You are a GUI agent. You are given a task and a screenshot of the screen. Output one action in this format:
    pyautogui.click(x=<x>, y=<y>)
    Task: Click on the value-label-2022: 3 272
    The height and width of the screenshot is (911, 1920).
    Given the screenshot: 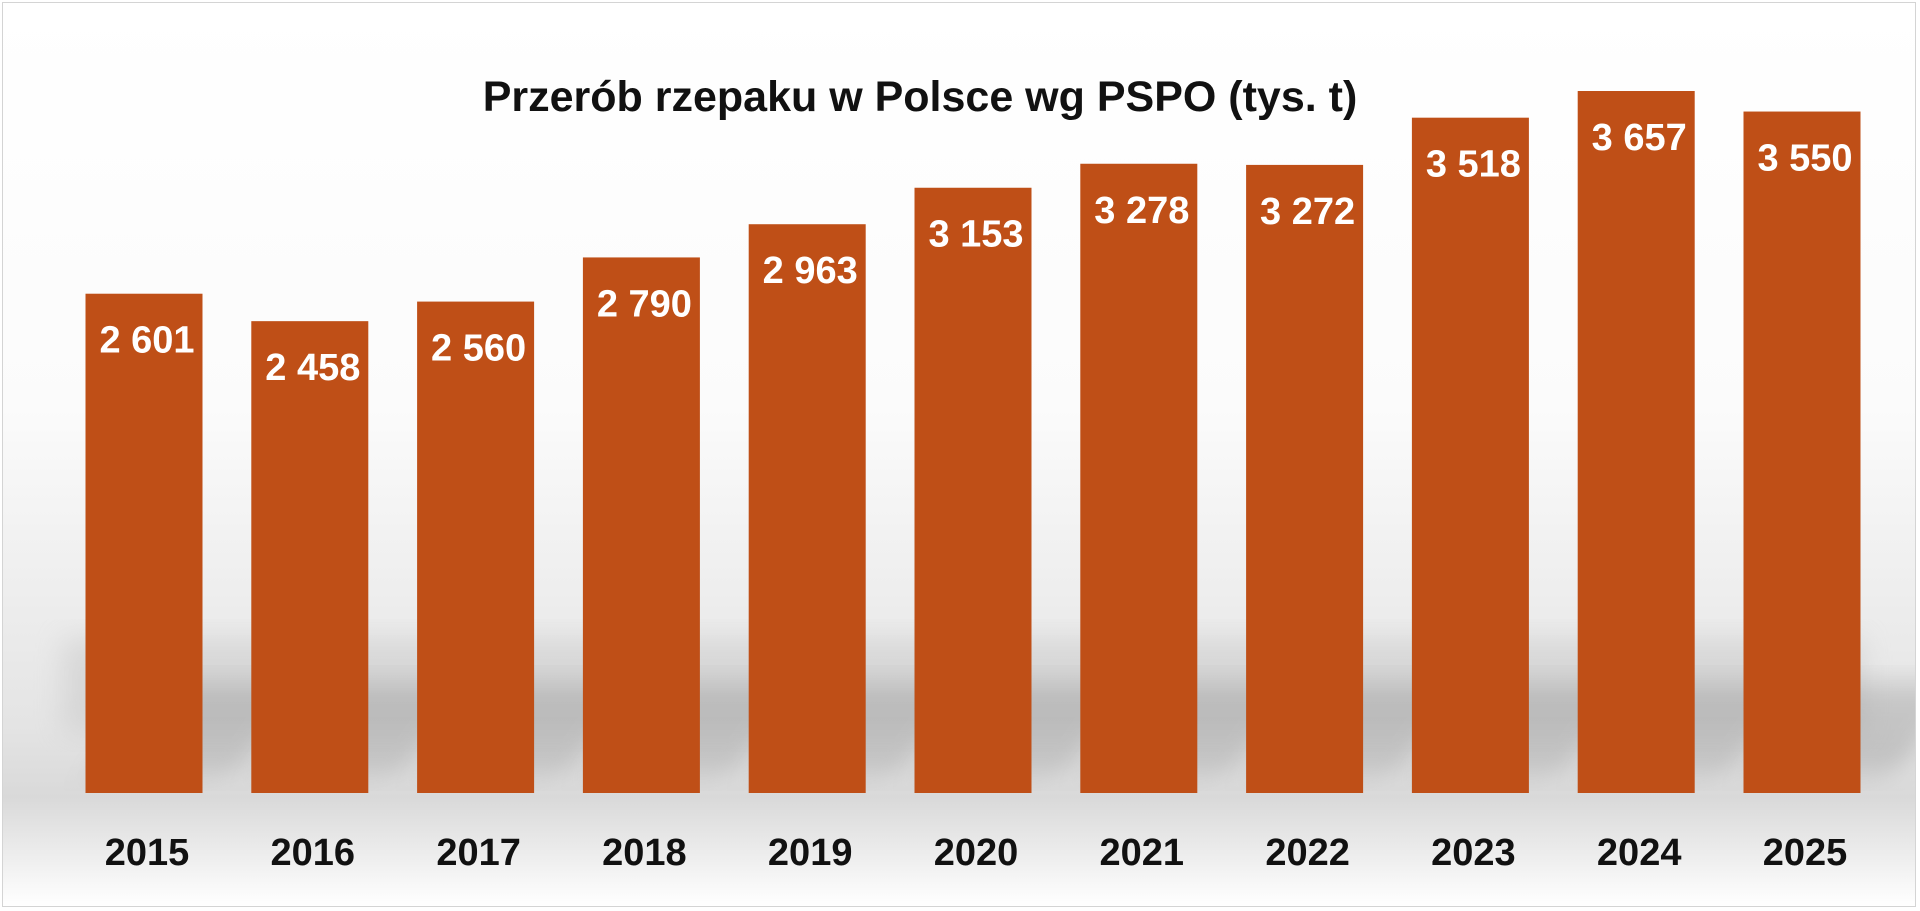 What is the action you would take?
    pyautogui.click(x=1307, y=212)
    